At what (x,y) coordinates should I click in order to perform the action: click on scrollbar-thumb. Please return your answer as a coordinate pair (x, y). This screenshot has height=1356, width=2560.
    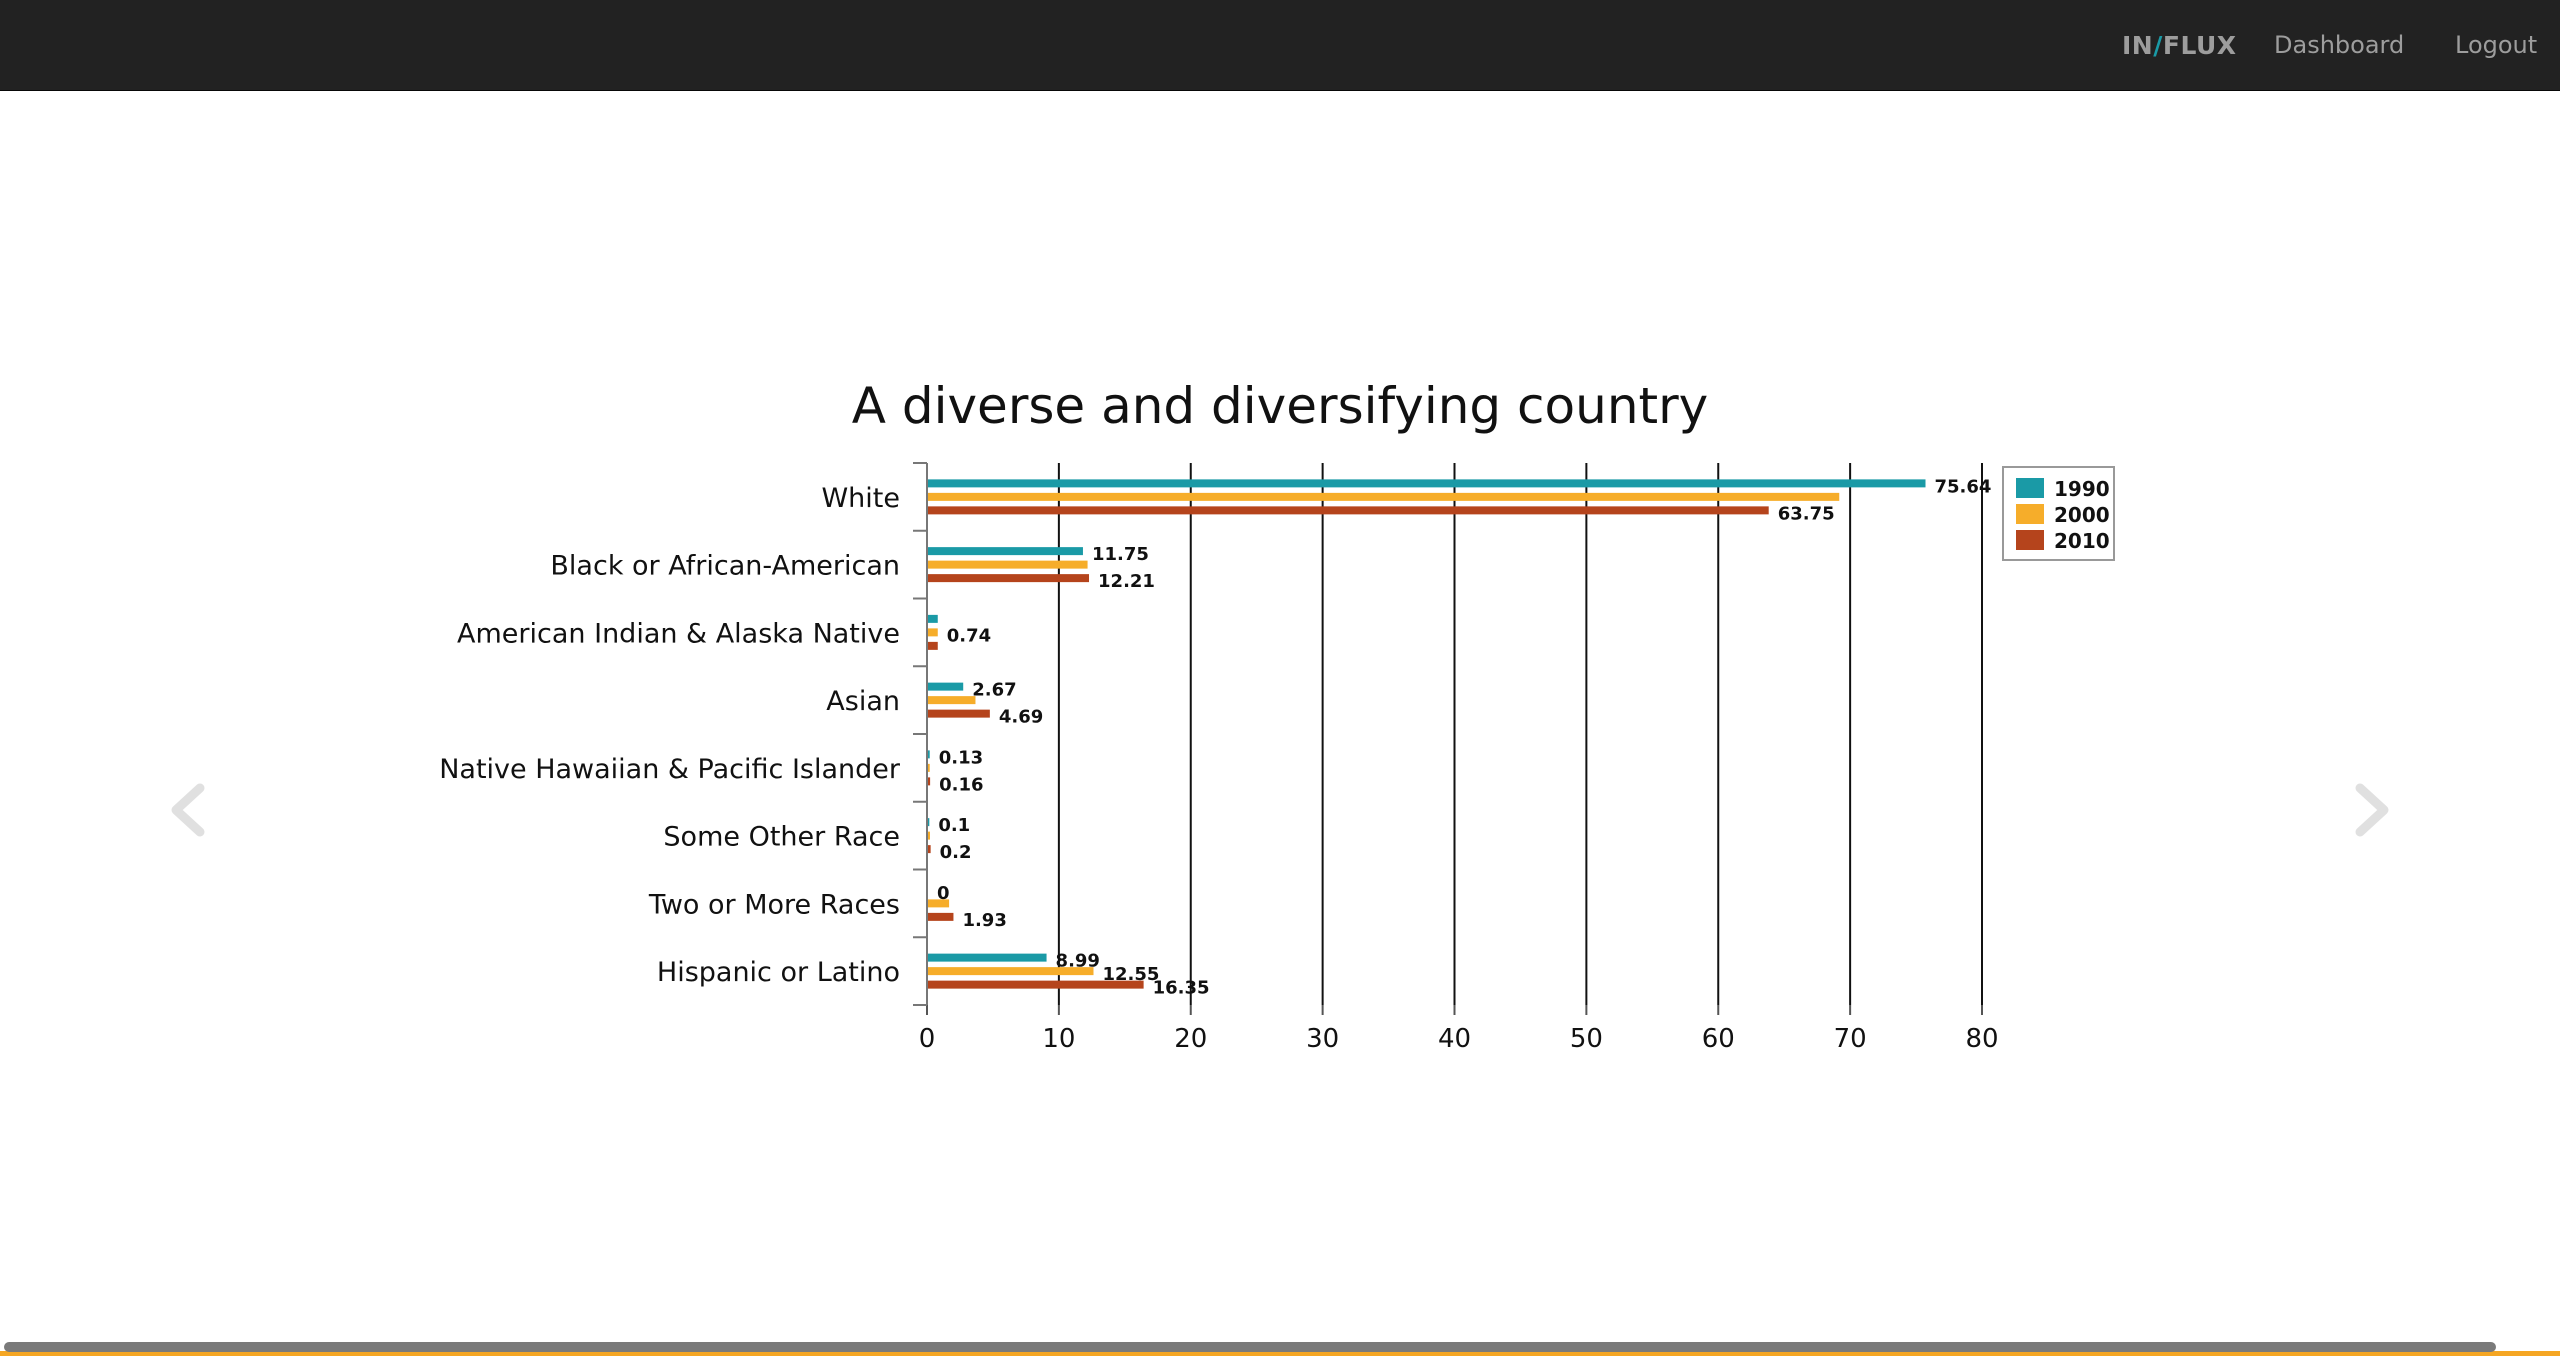
    Looking at the image, I should click on (1250, 1347).